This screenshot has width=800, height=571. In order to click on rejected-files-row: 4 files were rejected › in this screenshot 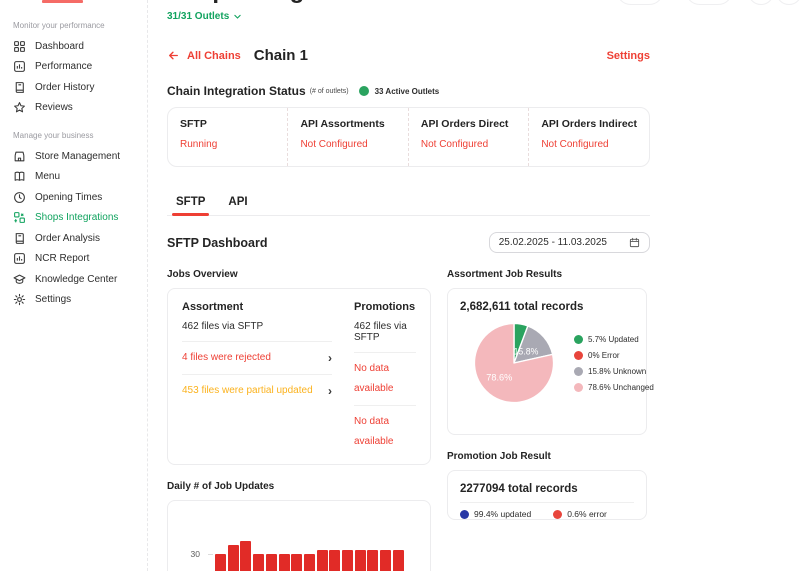, I will do `click(257, 358)`.